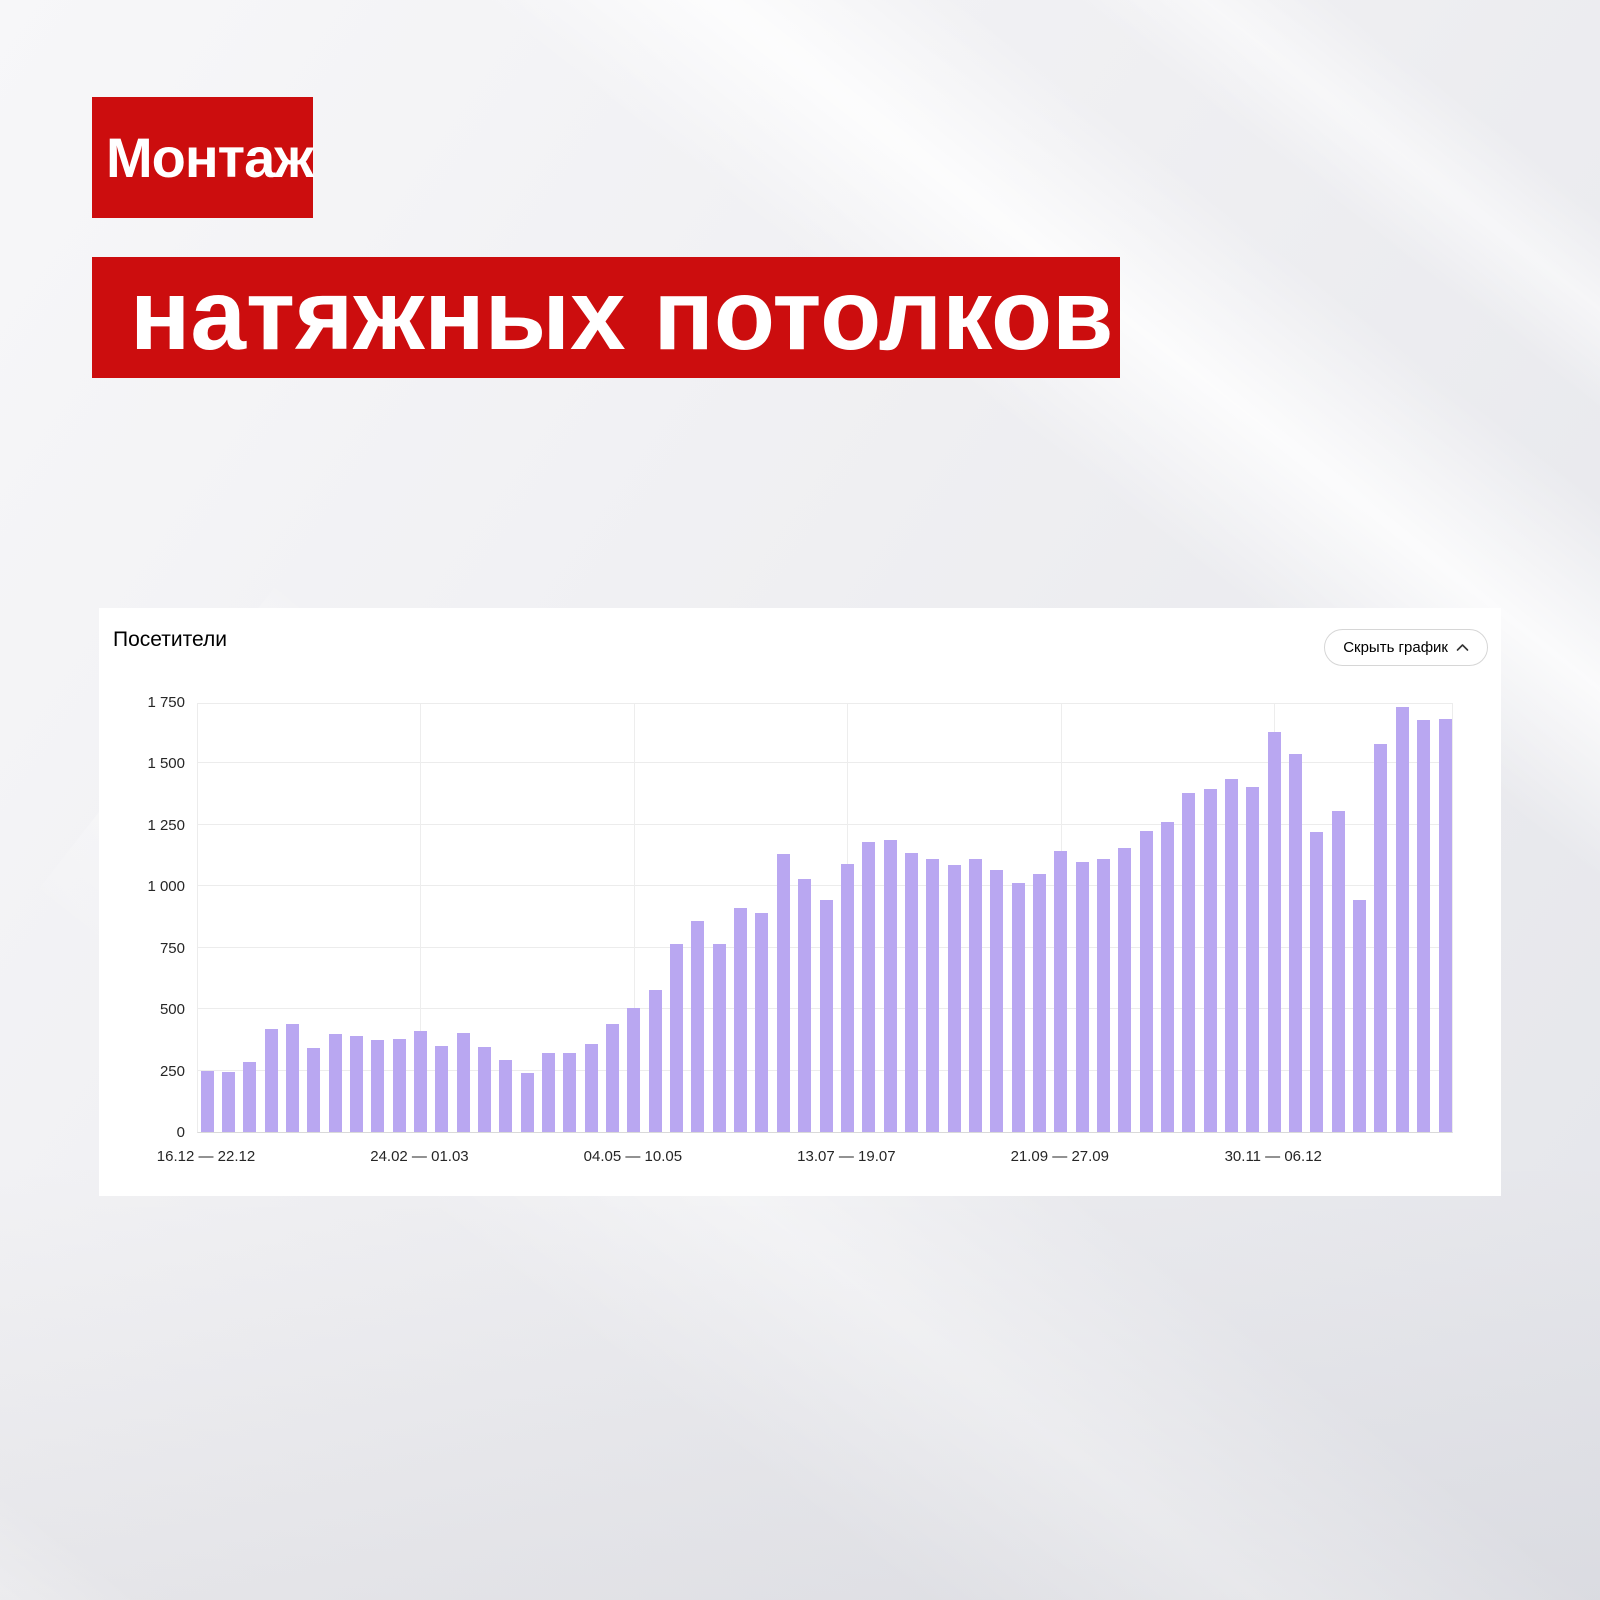 The height and width of the screenshot is (1600, 1600). Describe the element at coordinates (210, 157) in the screenshot. I see `headline-line1-text: Монтаж` at that location.